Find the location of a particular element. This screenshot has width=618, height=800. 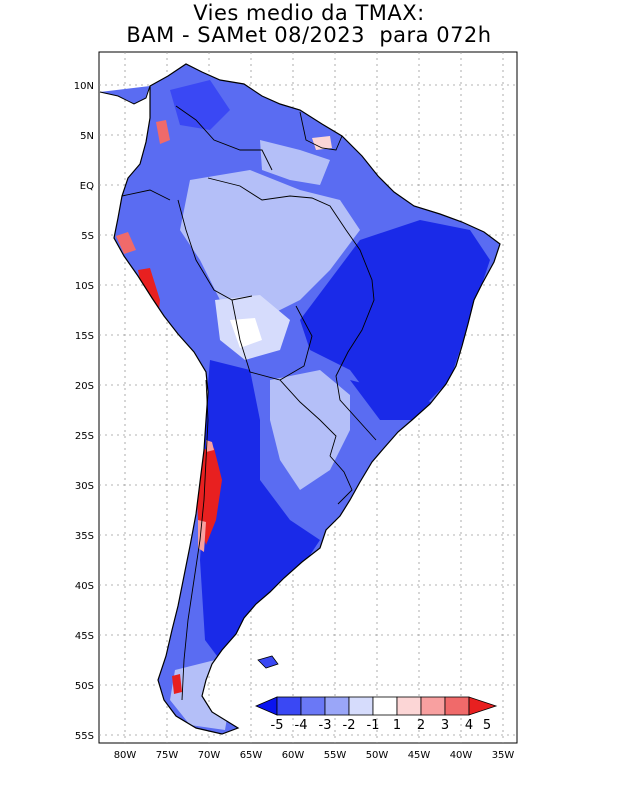

border-colombia-venezuela is located at coordinates (224, 138).